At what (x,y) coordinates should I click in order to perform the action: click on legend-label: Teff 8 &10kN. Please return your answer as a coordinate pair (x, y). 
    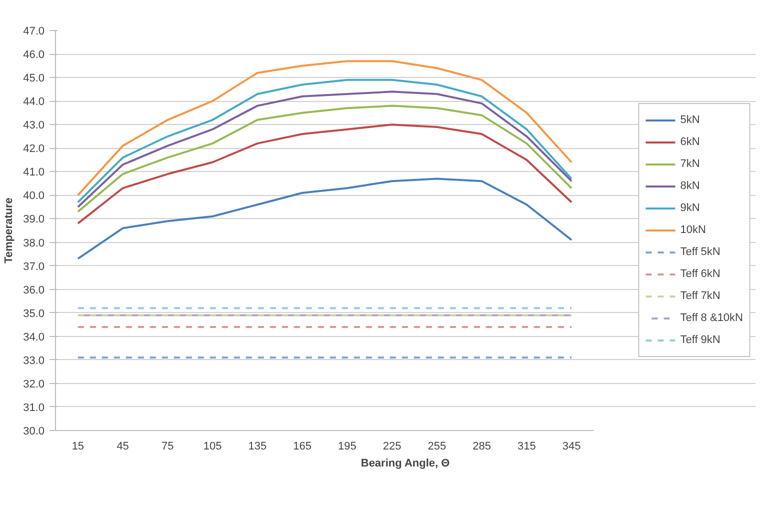
    Looking at the image, I should click on (711, 318).